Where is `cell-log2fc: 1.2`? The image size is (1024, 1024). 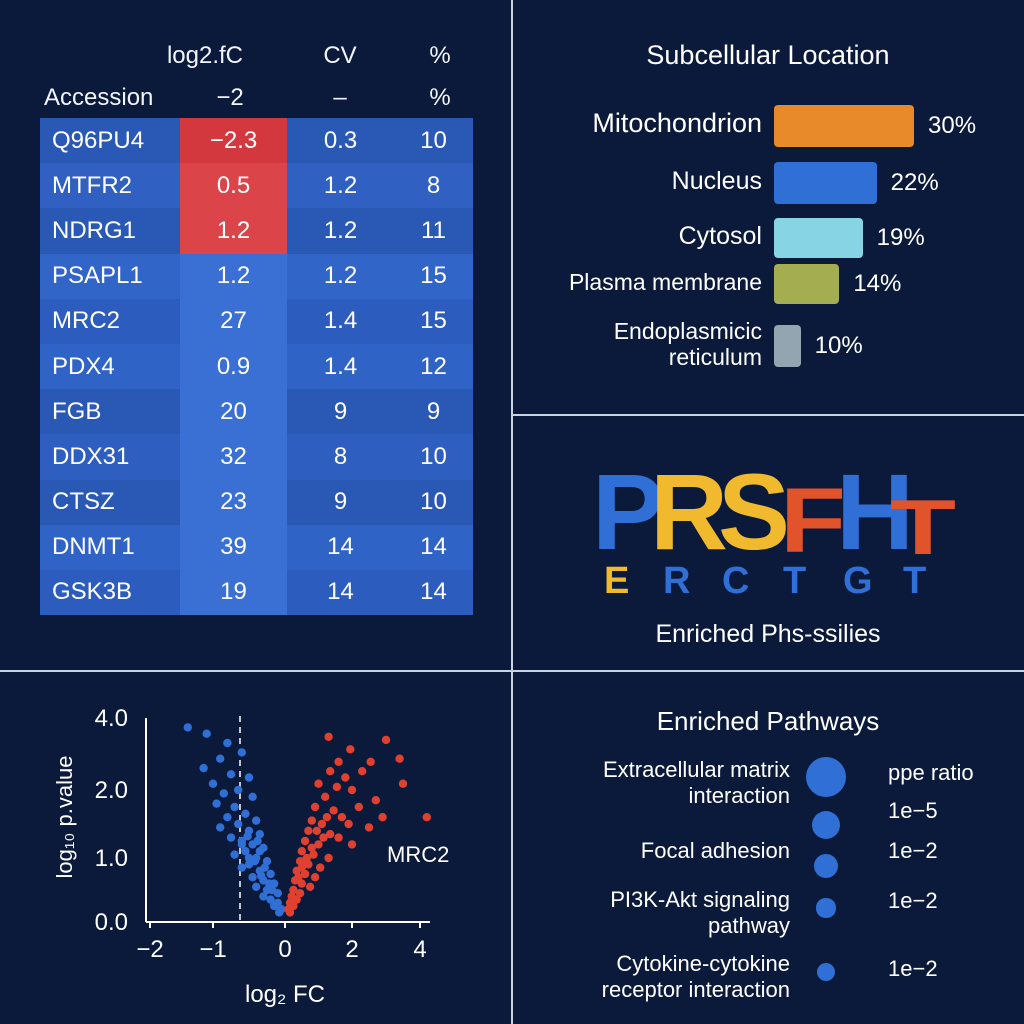 cell-log2fc: 1.2 is located at coordinates (233, 276).